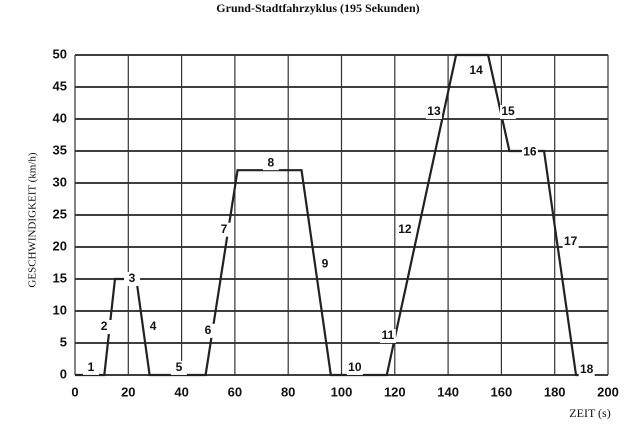 Image resolution: width=635 pixels, height=440 pixels. Describe the element at coordinates (235, 391) in the screenshot. I see `x-tick-label: 60` at that location.